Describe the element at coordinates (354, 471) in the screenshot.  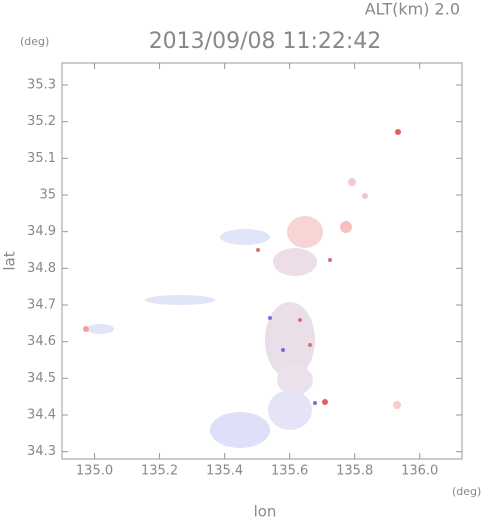
I see `x-tick-label: 135.8` at that location.